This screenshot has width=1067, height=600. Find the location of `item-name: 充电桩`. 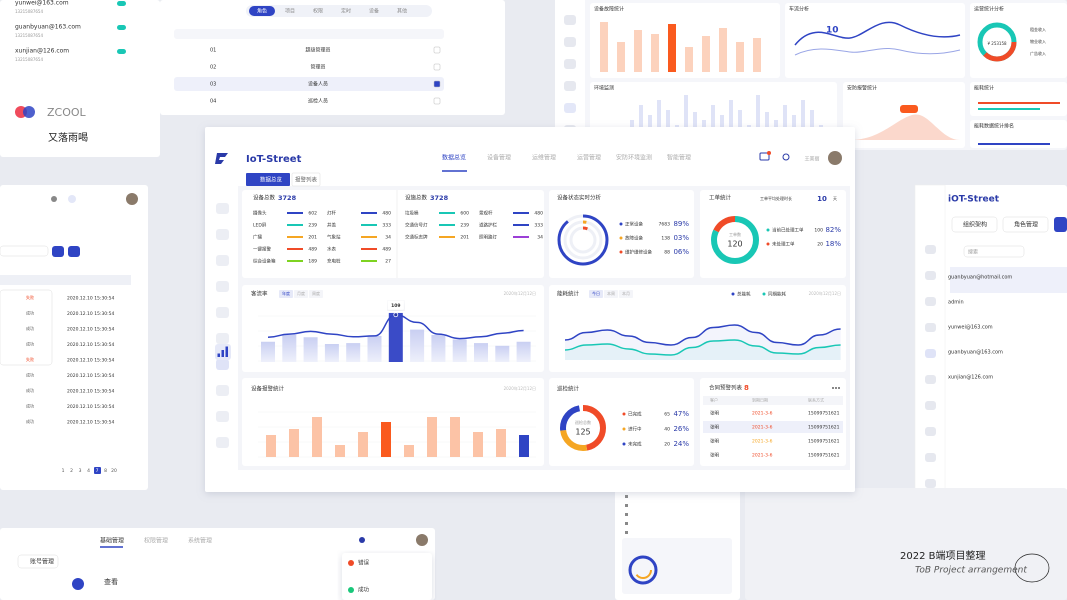

item-name: 充电桩 is located at coordinates (334, 261).